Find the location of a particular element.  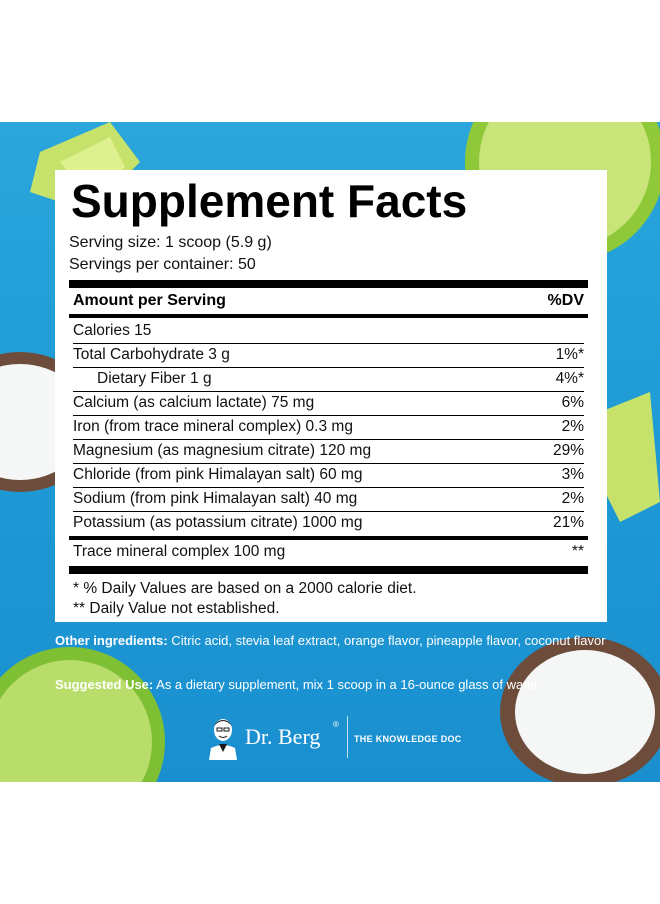

doctor-portrait-icon is located at coordinates (223, 739).